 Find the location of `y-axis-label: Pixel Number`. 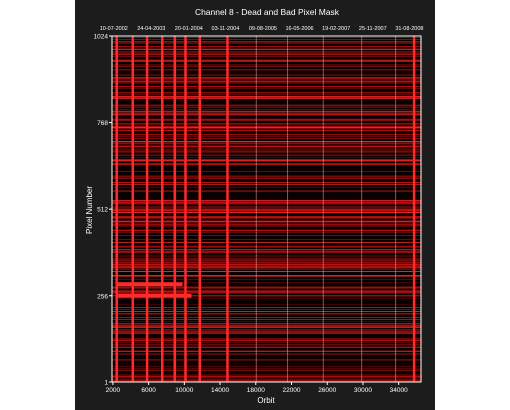

y-axis-label: Pixel Number is located at coordinates (89, 210).